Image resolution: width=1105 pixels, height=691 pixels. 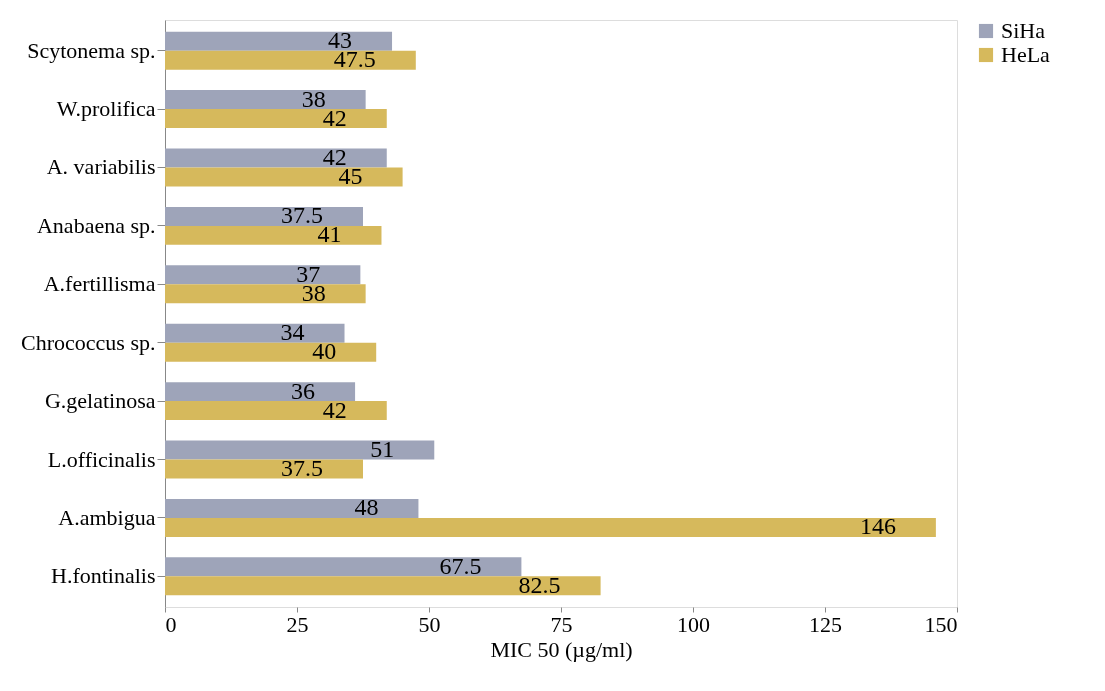 What do you see at coordinates (313, 98) in the screenshot?
I see `data-label: 38` at bounding box center [313, 98].